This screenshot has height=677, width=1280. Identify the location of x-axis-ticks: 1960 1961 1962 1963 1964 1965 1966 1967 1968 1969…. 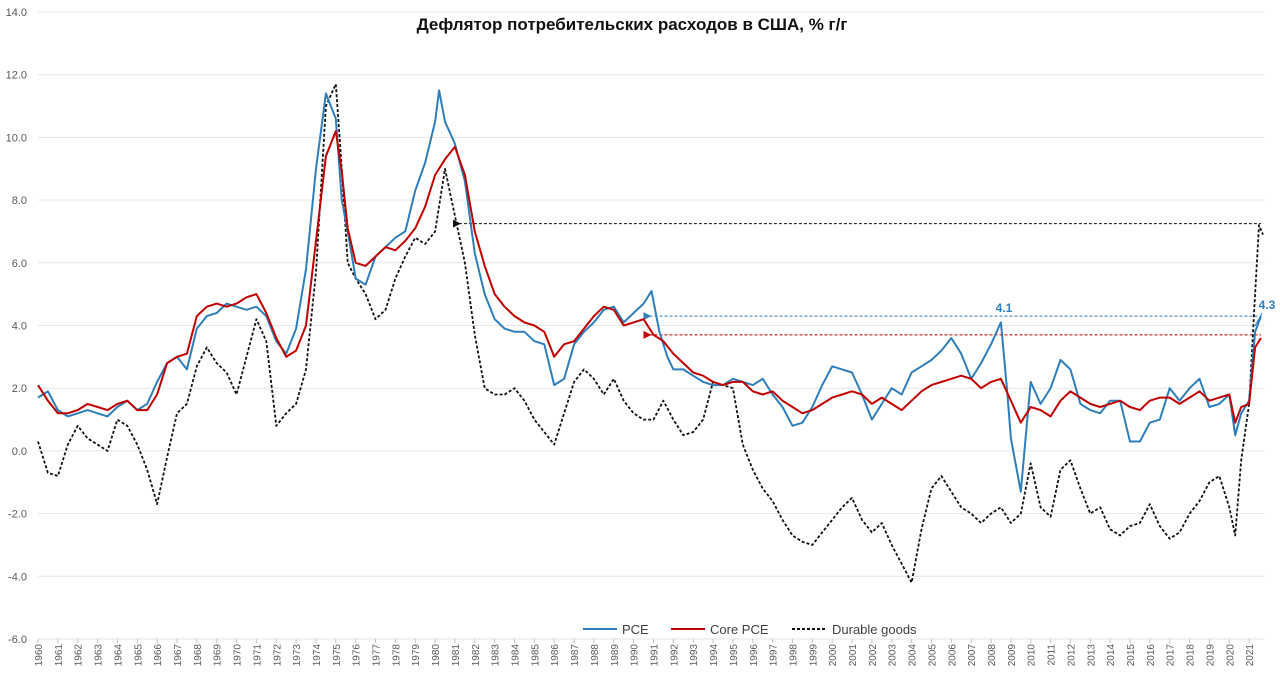
(645, 652).